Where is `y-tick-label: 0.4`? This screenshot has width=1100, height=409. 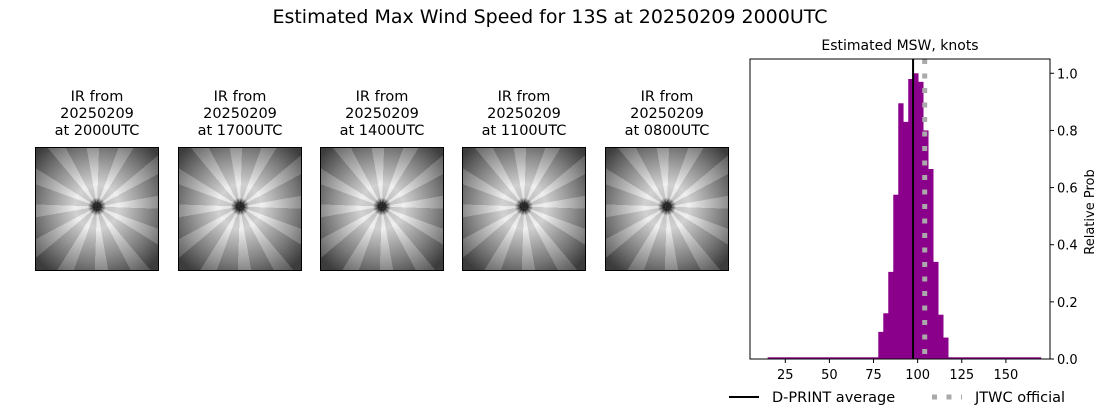 y-tick-label: 0.4 is located at coordinates (1067, 246).